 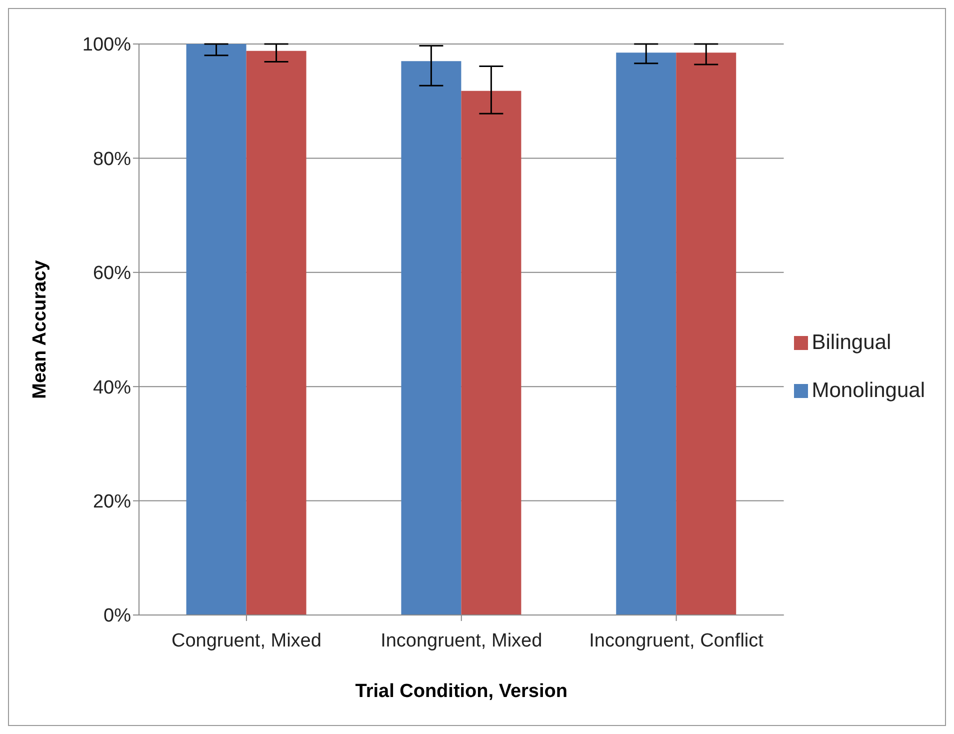 I want to click on legend-label: Bilingual, so click(x=852, y=342).